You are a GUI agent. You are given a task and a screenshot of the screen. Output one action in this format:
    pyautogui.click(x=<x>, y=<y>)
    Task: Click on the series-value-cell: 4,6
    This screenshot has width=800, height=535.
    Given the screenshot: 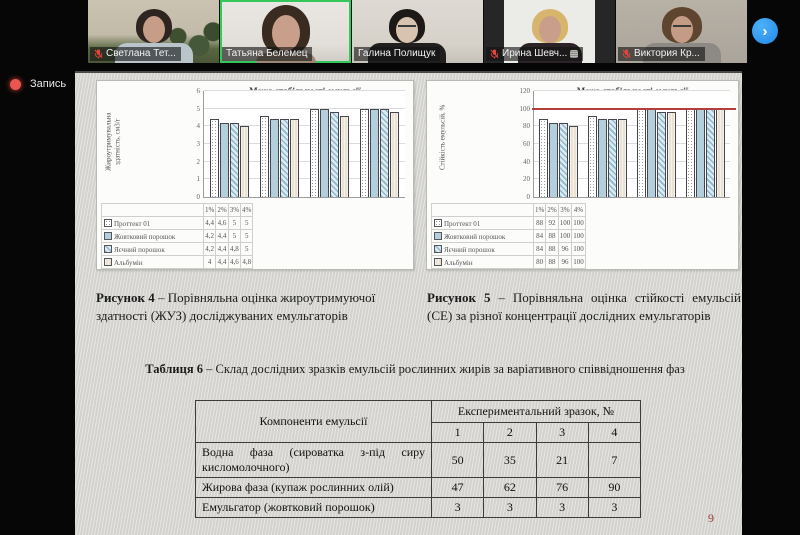 What is the action you would take?
    pyautogui.click(x=234, y=262)
    